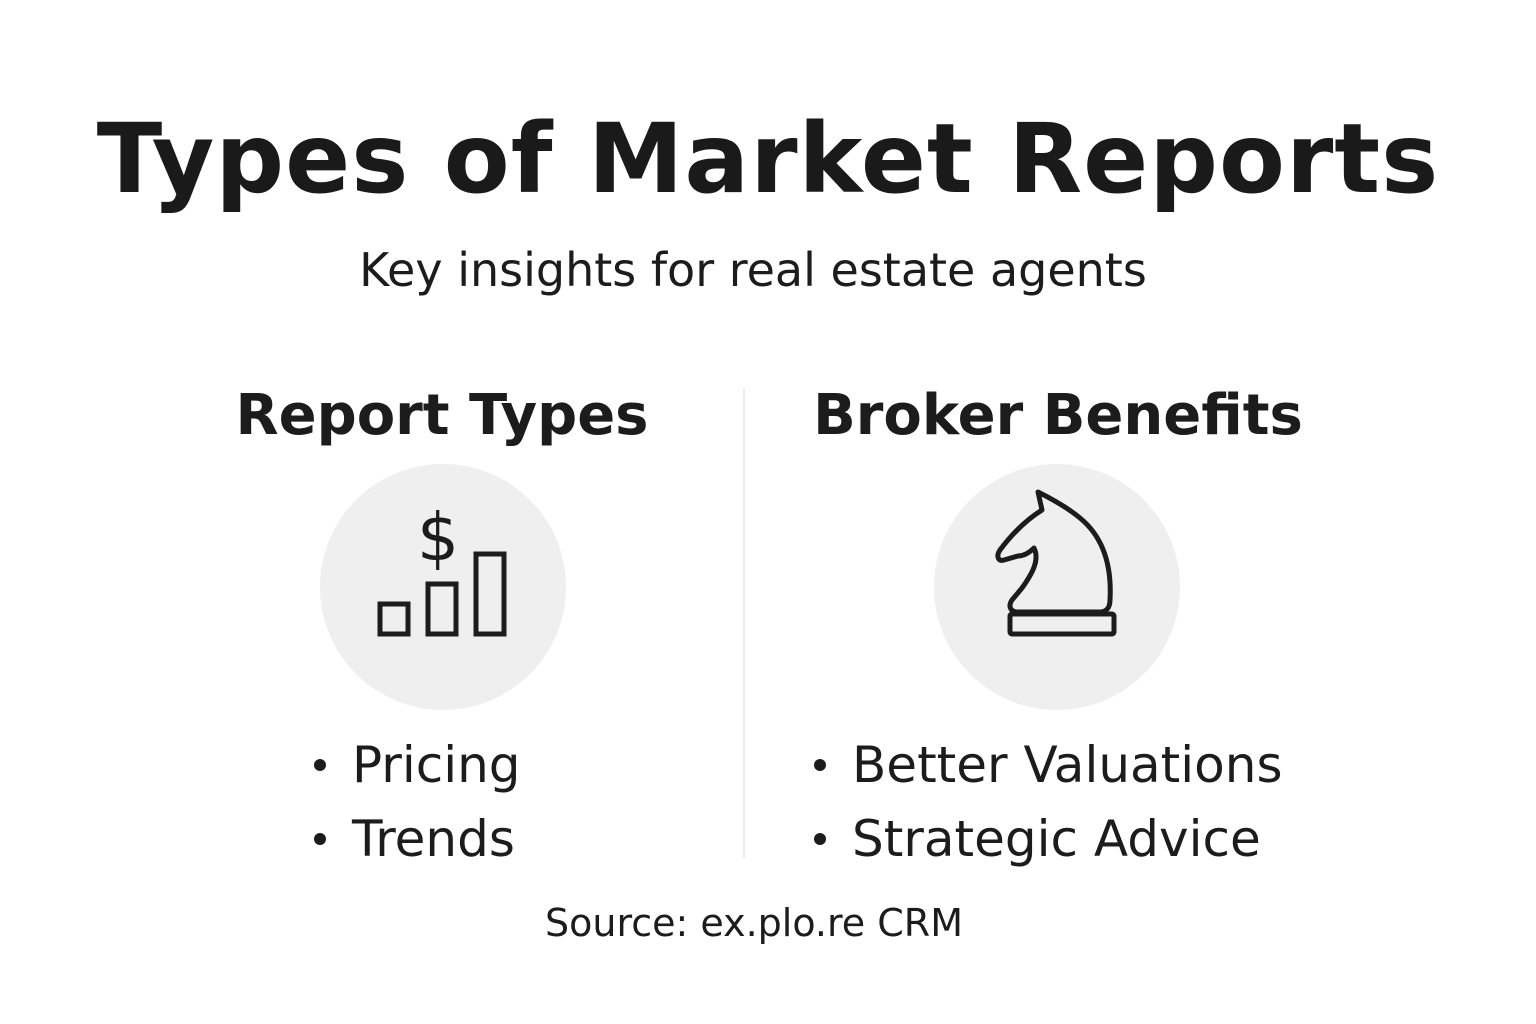 This screenshot has height=1024, width=1536. I want to click on page-subtitle: Key insights for real estate agents, so click(753, 270).